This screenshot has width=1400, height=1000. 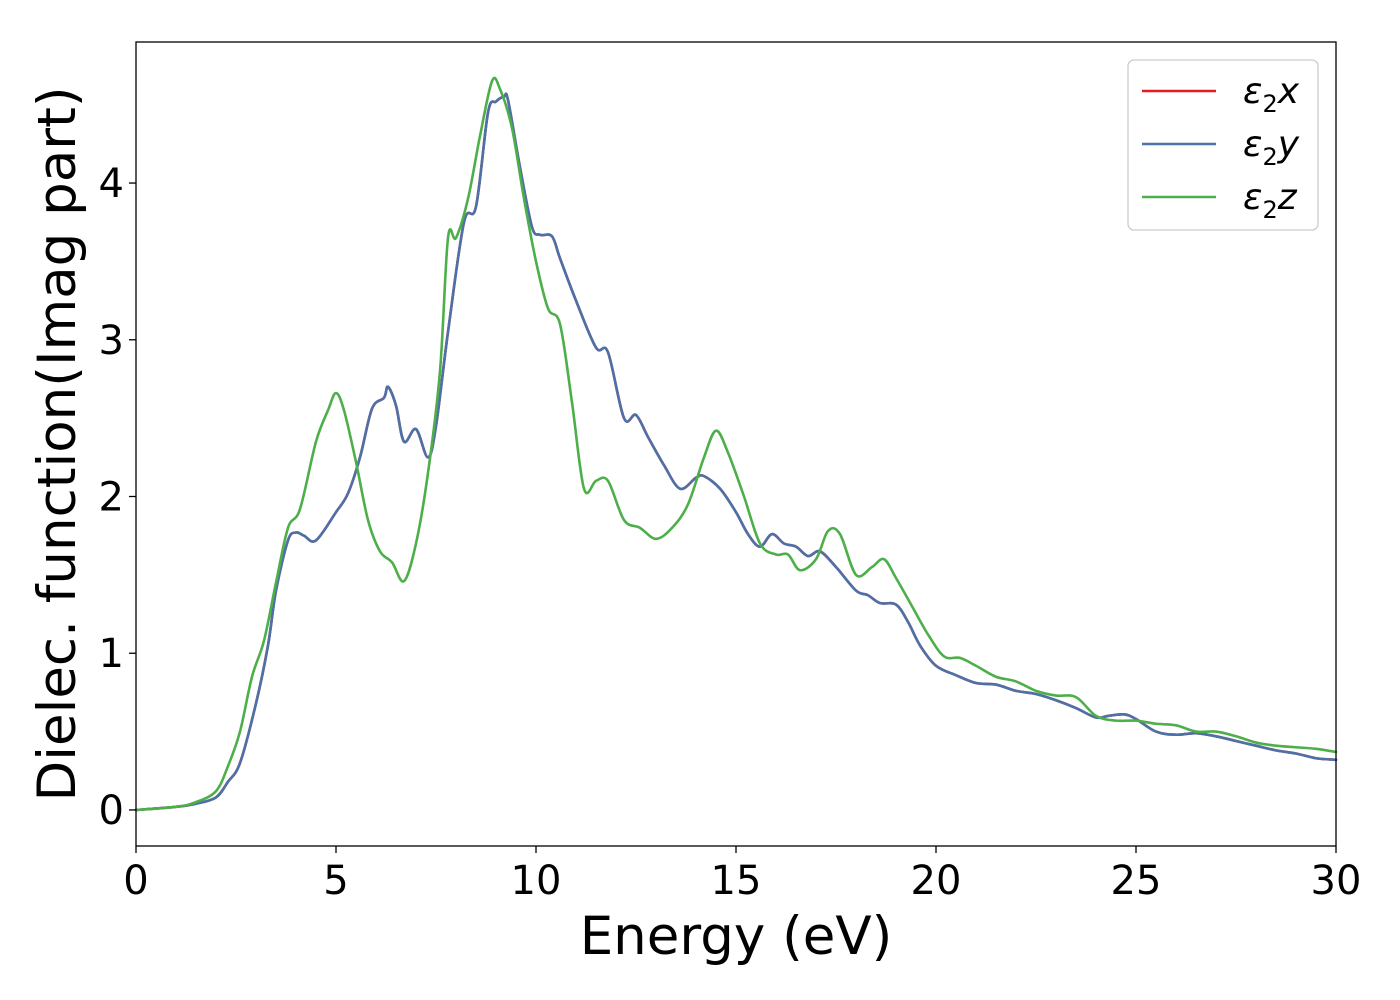 I want to click on y-axis-ticks: 0 1 2 3 4, so click(x=117, y=497).